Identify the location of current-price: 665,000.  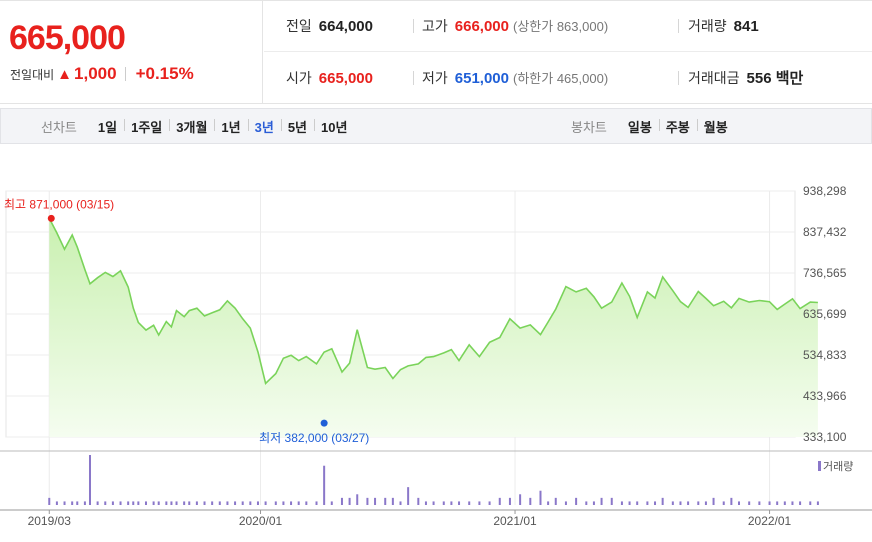
(67, 38).